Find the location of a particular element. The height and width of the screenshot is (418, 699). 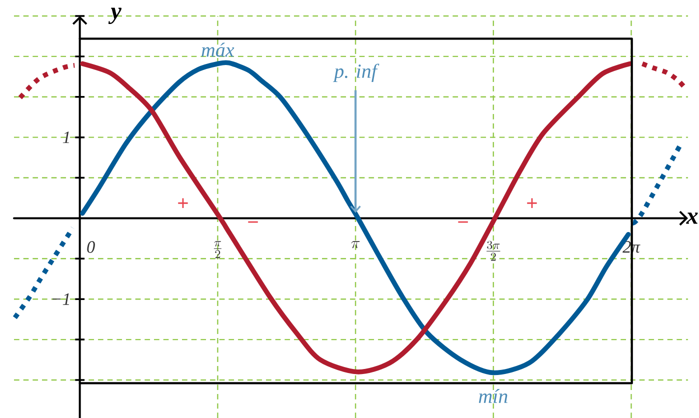

x-tick-label: 0 is located at coordinates (91, 247).